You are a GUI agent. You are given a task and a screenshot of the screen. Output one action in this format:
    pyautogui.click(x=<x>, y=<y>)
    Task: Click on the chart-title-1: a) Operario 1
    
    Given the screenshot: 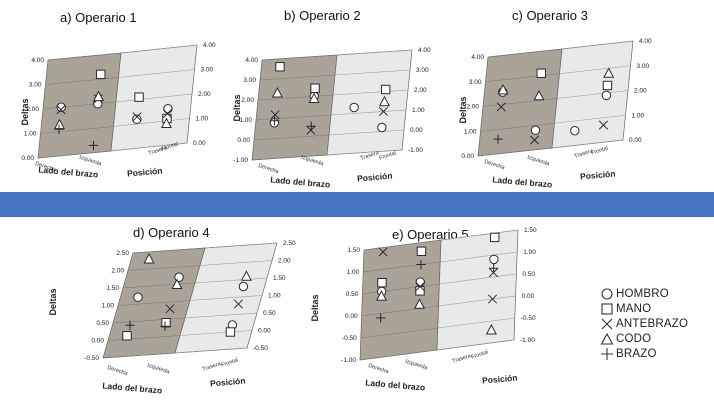 What is the action you would take?
    pyautogui.click(x=98, y=17)
    